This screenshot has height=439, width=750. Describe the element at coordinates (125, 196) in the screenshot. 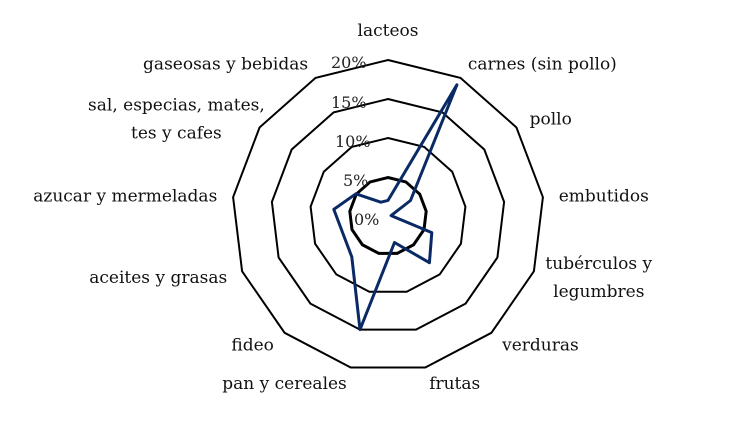

I see `category-label: azucar y mermeladas` at that location.